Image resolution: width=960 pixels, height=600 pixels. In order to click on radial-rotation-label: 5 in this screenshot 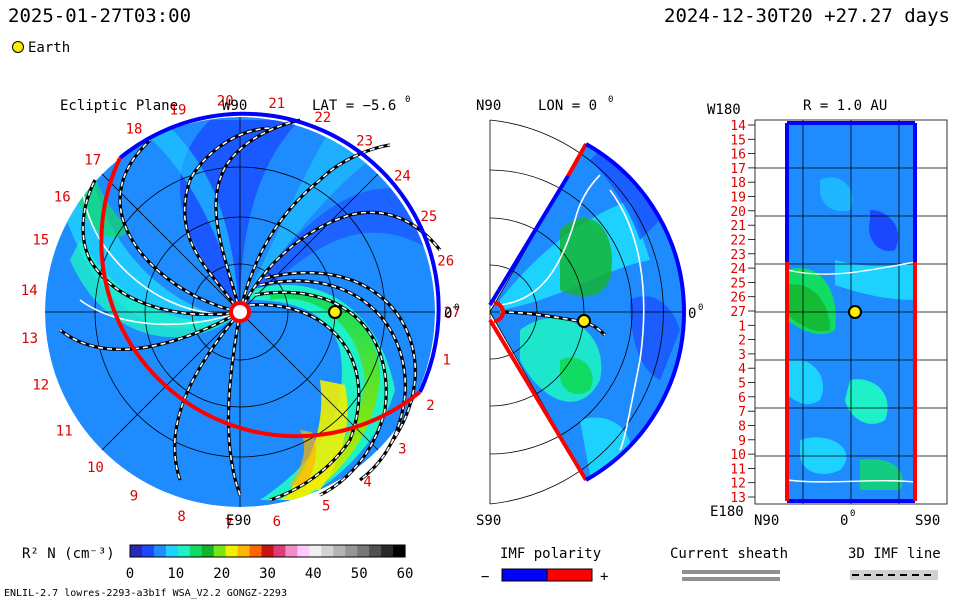, I will do `click(742, 384)`.